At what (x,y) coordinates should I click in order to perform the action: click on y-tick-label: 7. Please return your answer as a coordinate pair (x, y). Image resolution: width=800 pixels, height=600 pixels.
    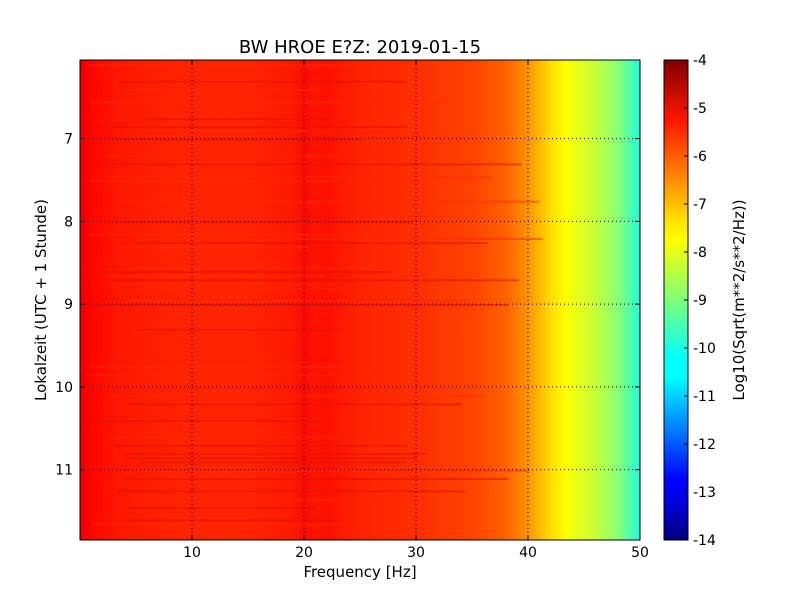
    Looking at the image, I should click on (68, 140).